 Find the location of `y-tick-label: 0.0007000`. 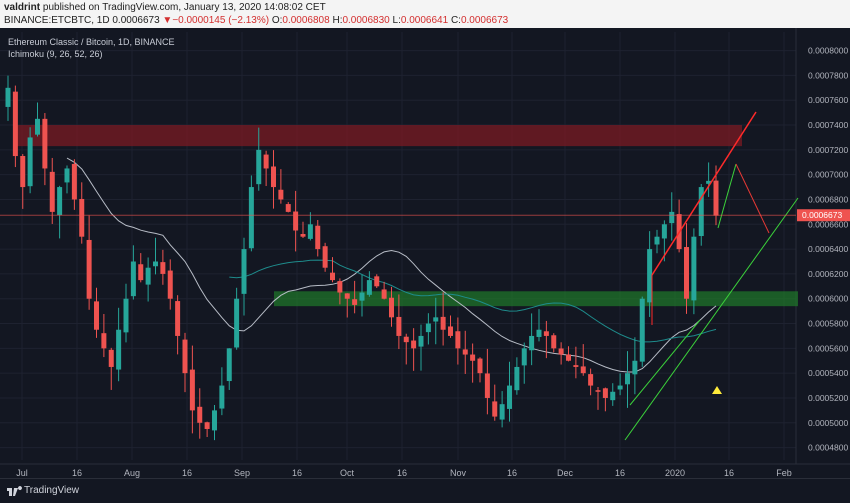

y-tick-label: 0.0007000 is located at coordinates (828, 175).